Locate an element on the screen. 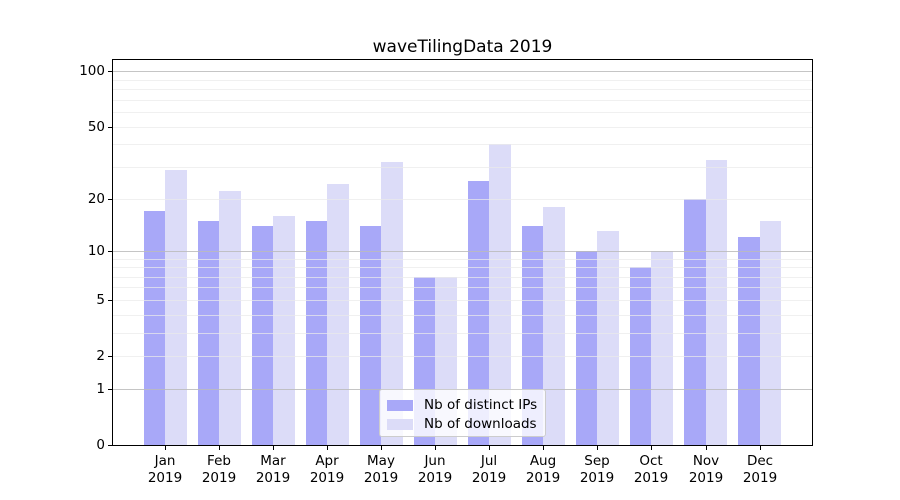 This screenshot has height=500, width=900. legend-label-downloads: Nb of downloads is located at coordinates (480, 424).